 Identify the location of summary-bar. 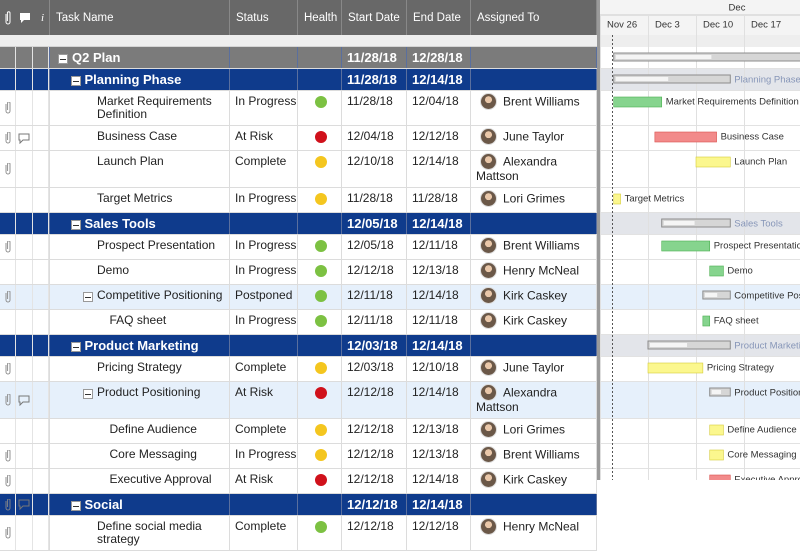
(689, 345).